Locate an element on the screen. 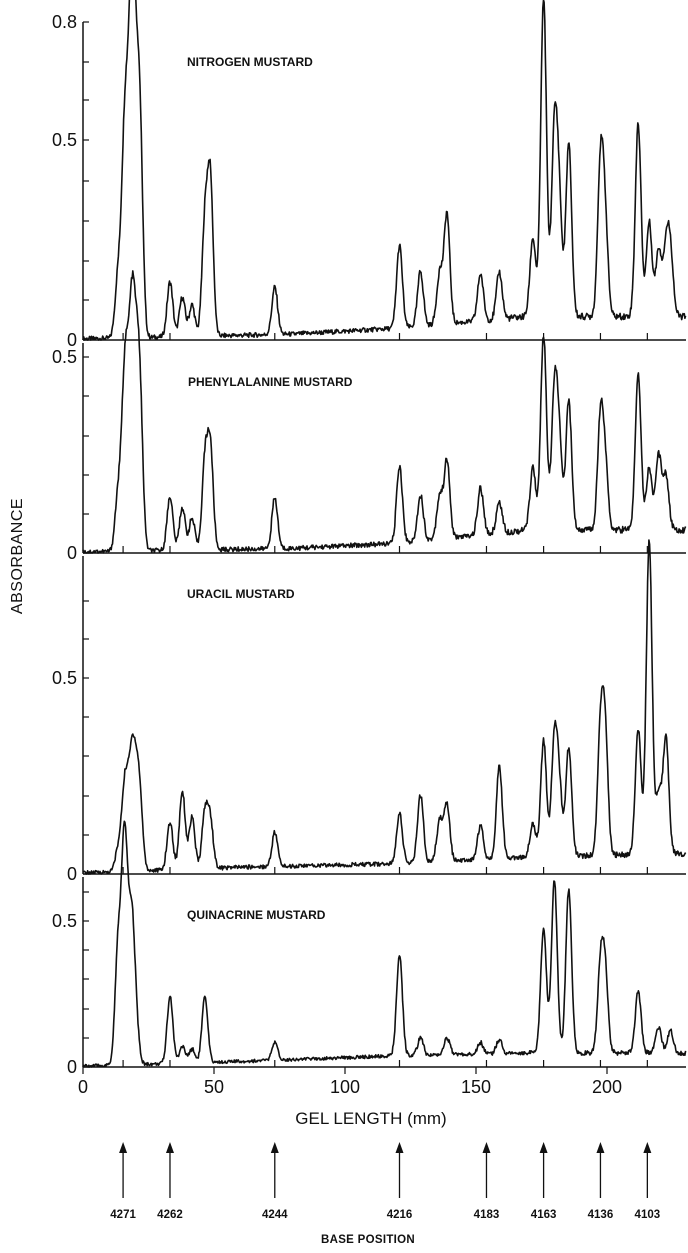 This screenshot has height=1253, width=688. base-marker: 4244 is located at coordinates (275, 1181).